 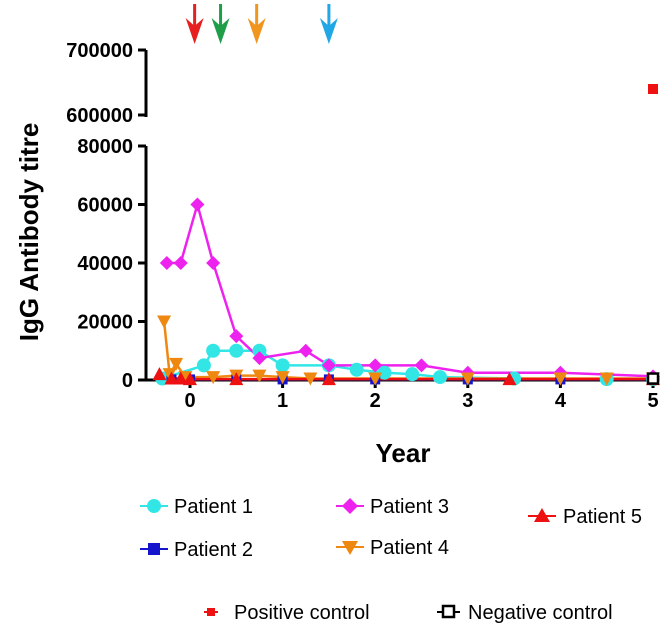 I want to click on x-tick-label: 2, so click(x=375, y=401).